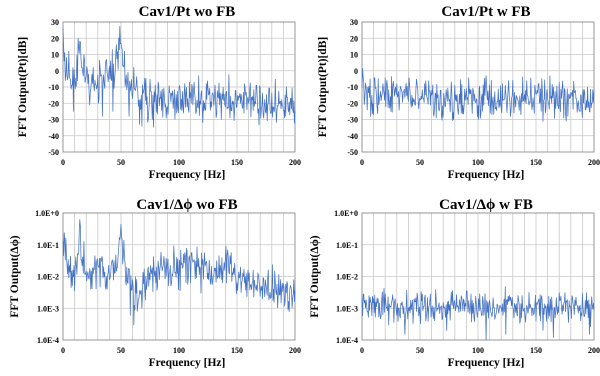  Describe the element at coordinates (187, 12) in the screenshot. I see `chart-title: Cav1/Pt wo FB` at that location.